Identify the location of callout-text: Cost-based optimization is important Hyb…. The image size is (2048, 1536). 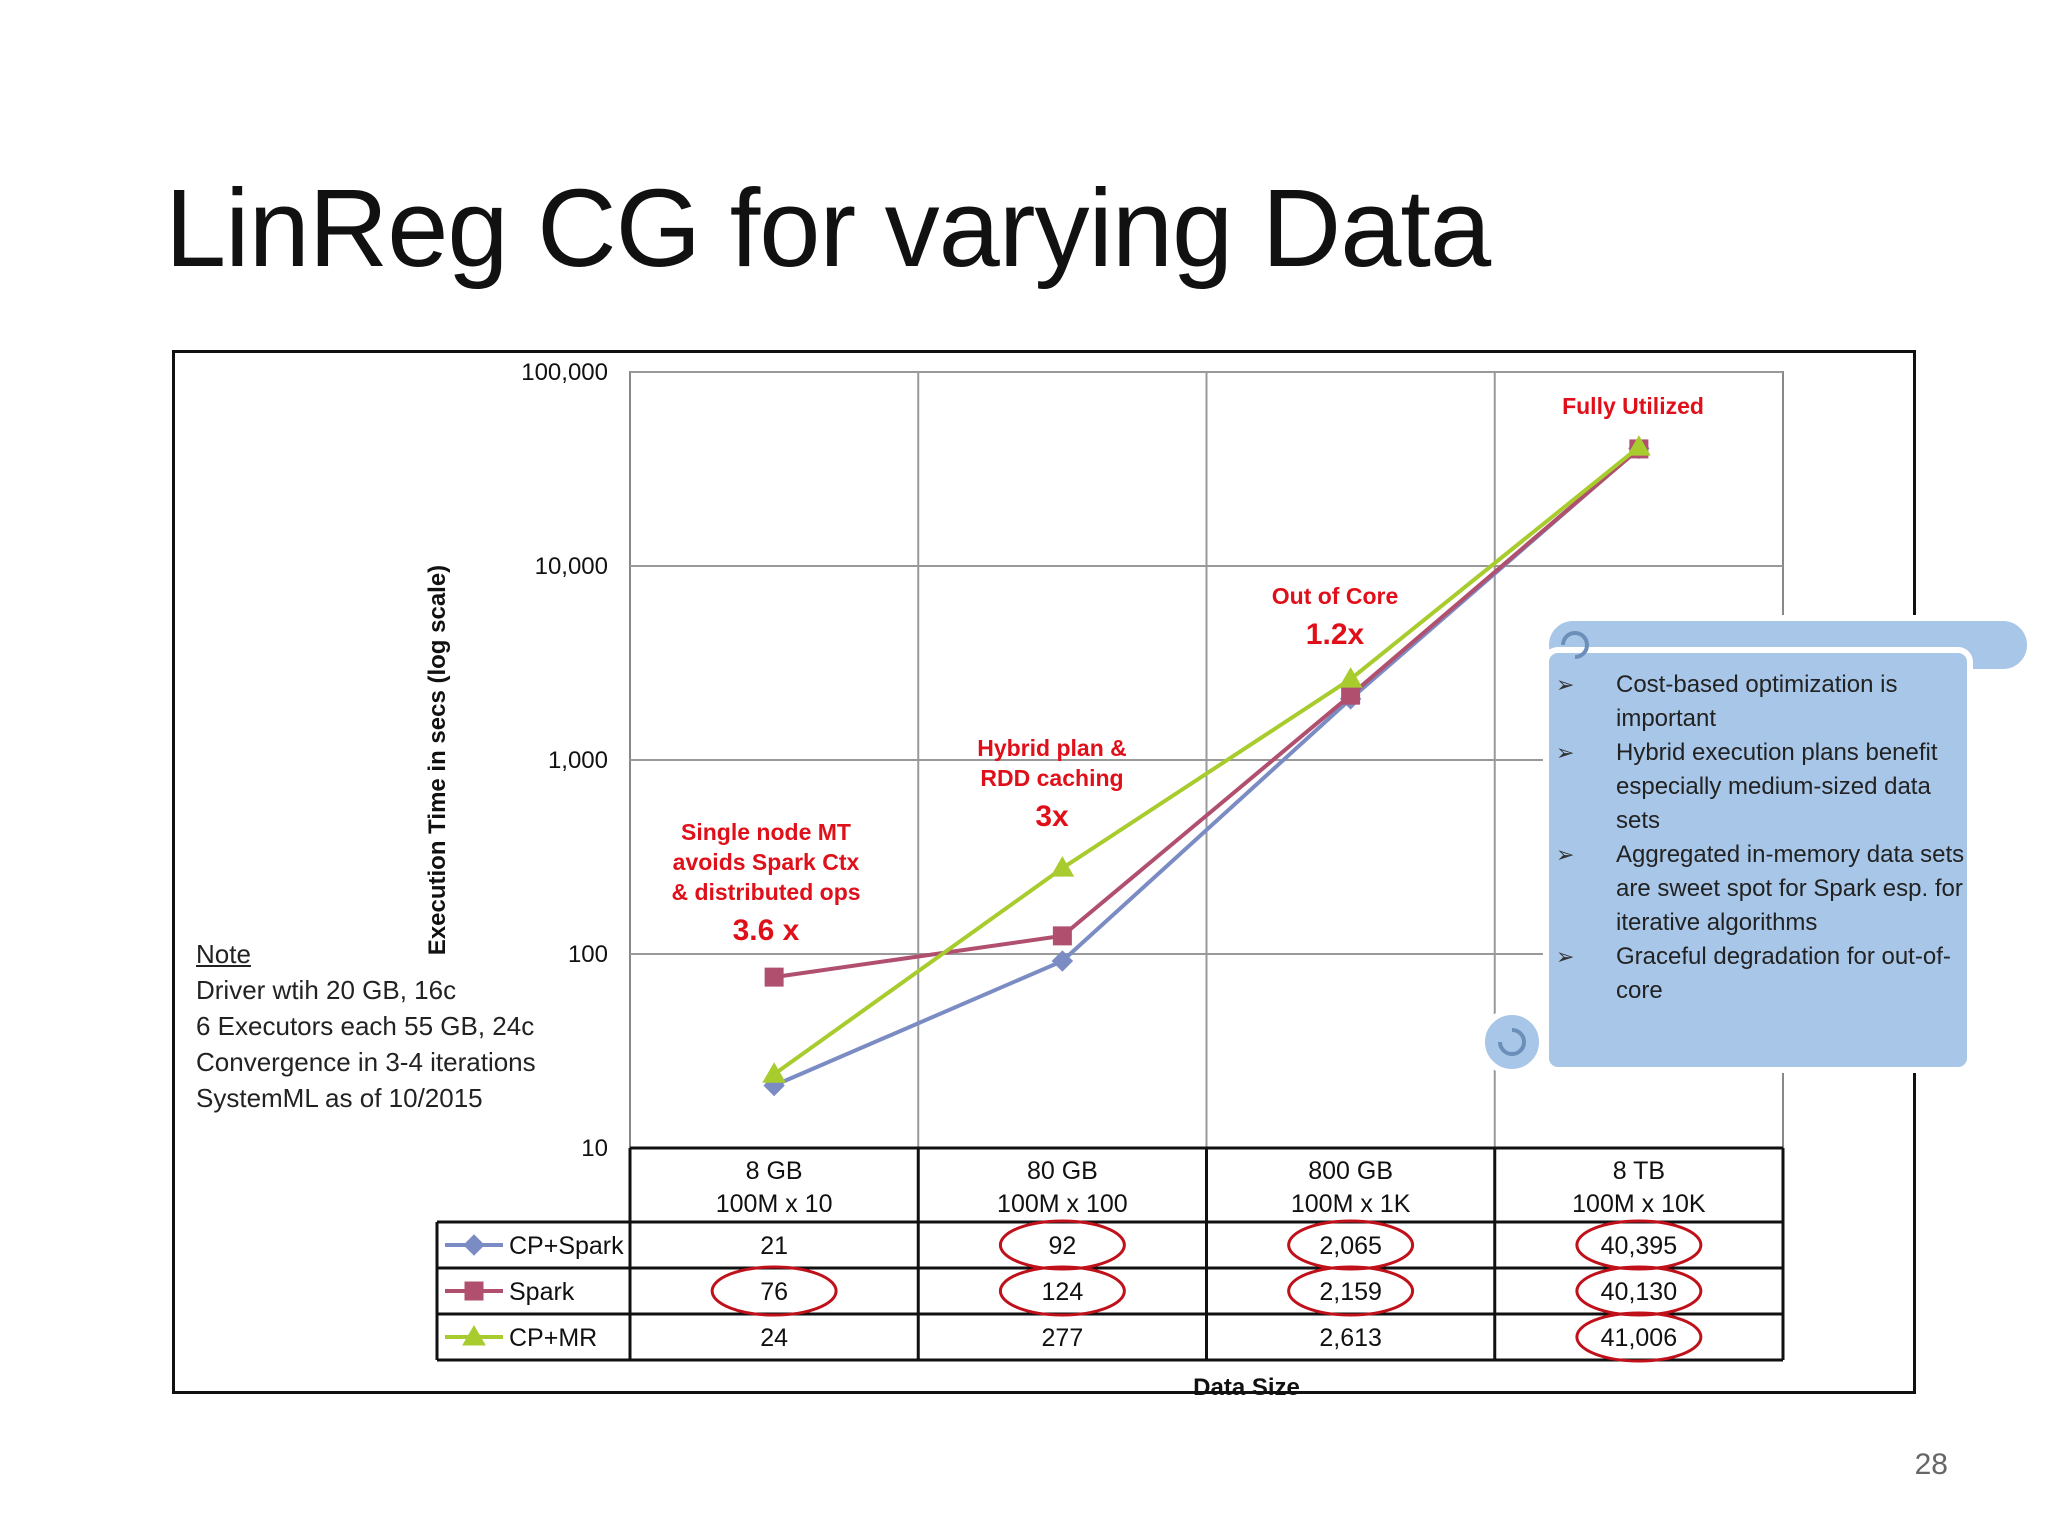
(1766, 838).